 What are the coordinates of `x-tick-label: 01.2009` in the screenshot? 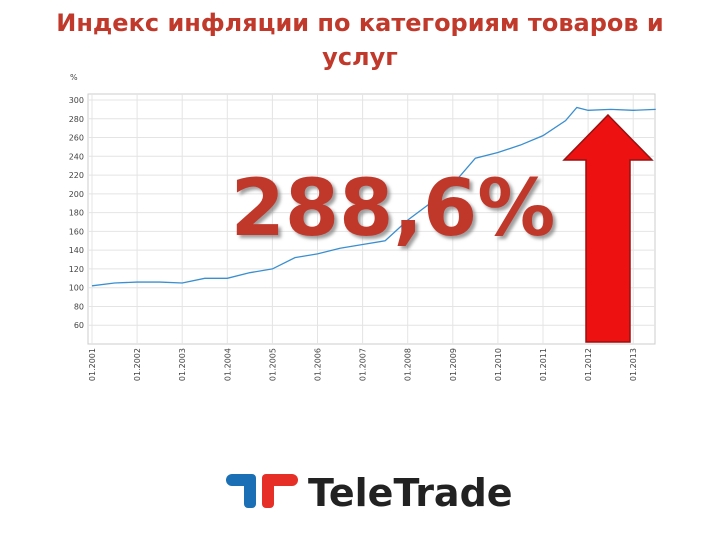 It's located at (453, 364).